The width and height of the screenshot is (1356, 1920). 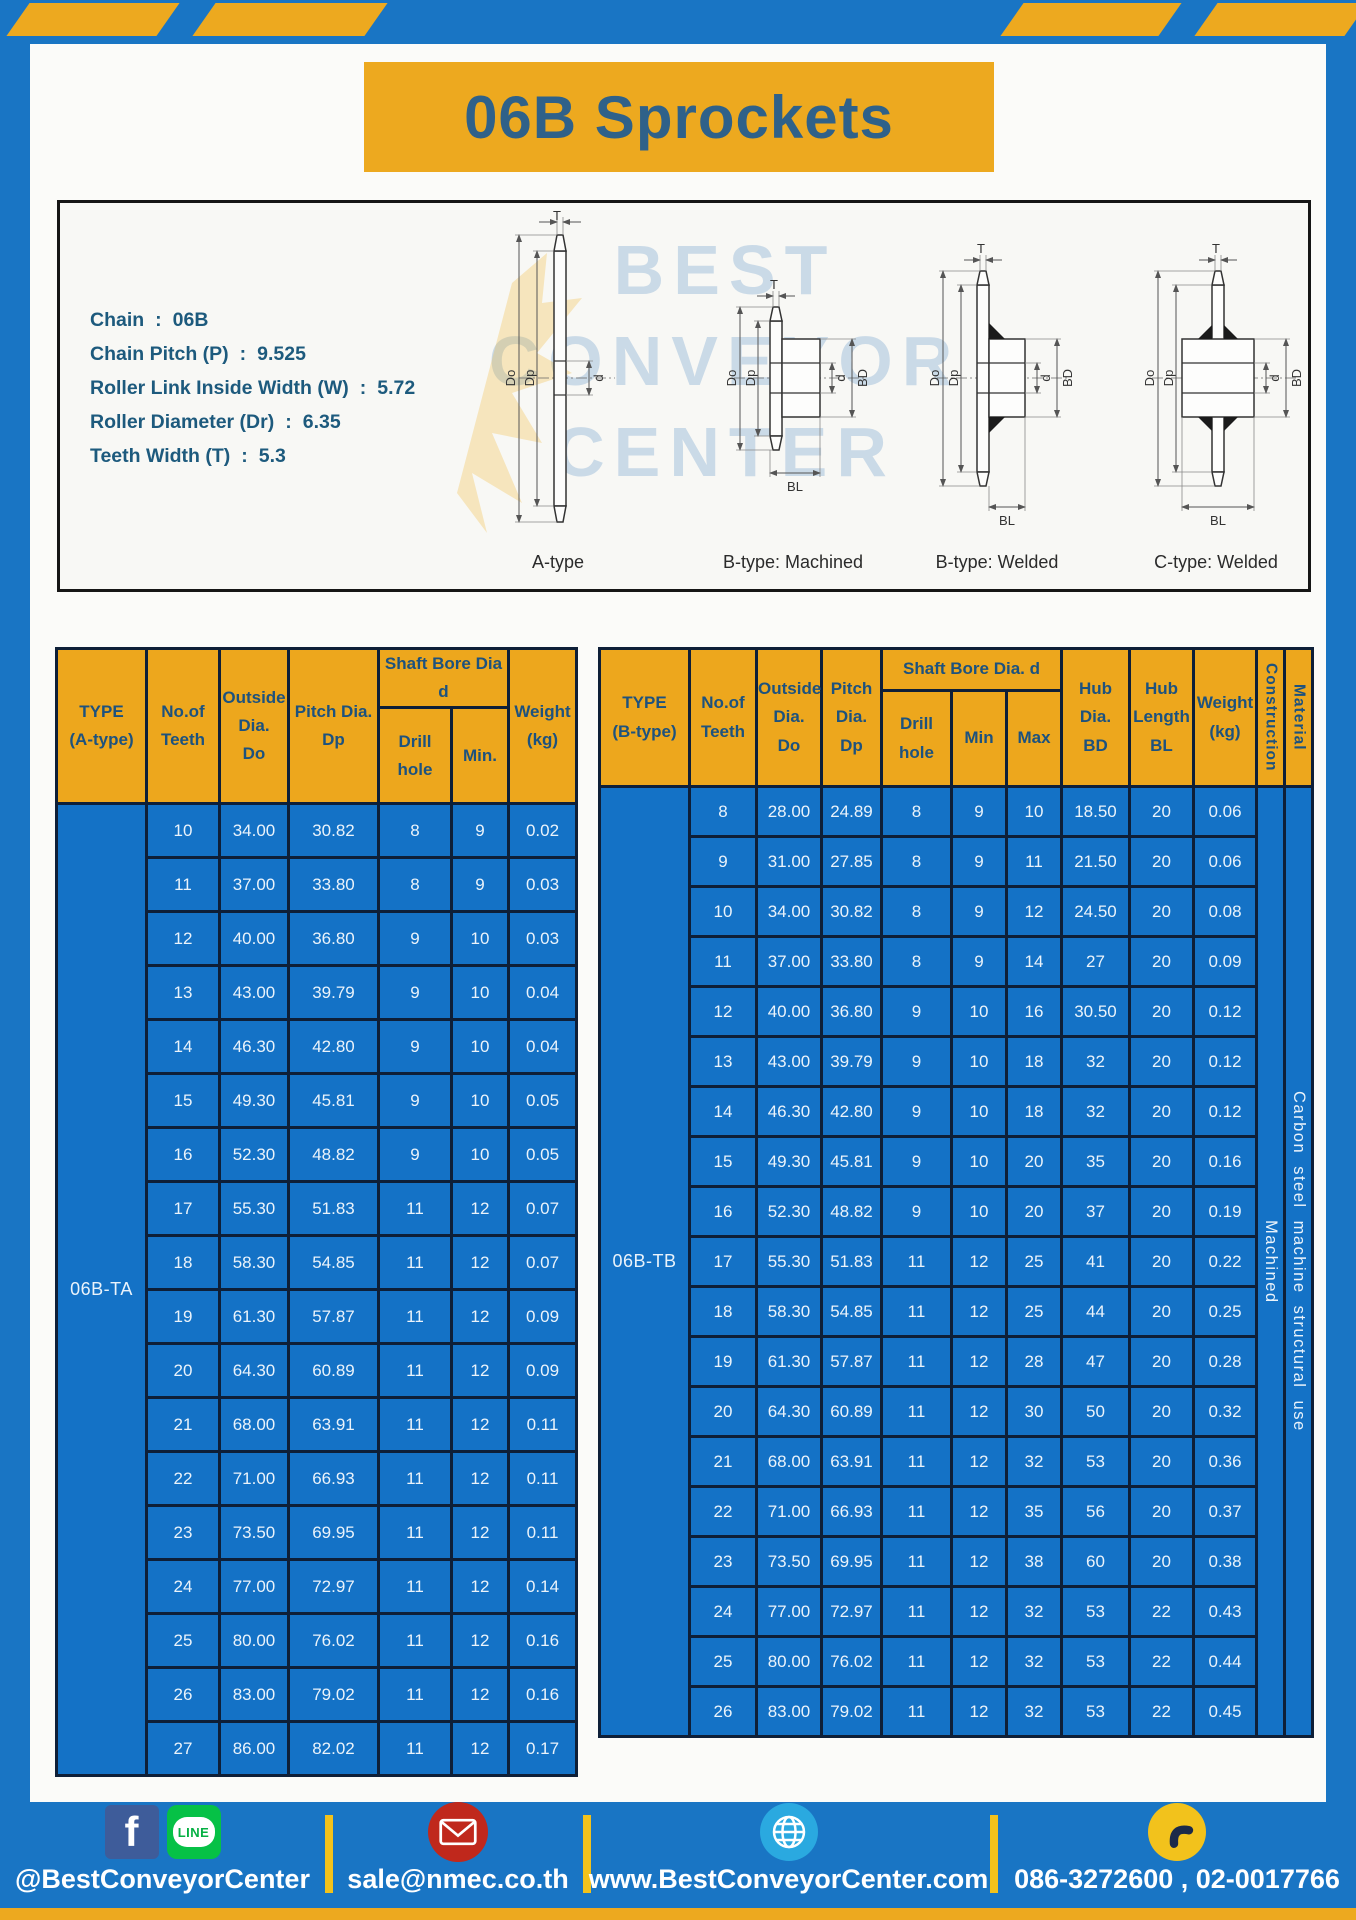 I want to click on footer-divider, so click(x=587, y=1854).